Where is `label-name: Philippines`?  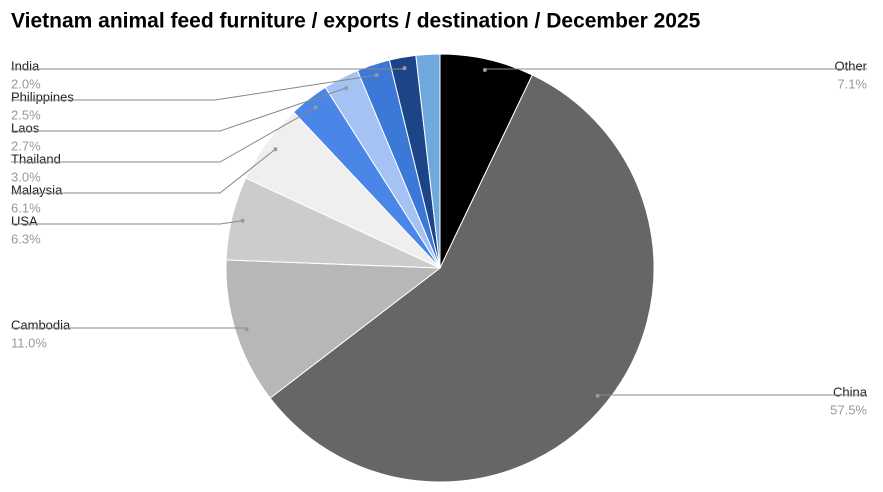 label-name: Philippines is located at coordinates (42, 96).